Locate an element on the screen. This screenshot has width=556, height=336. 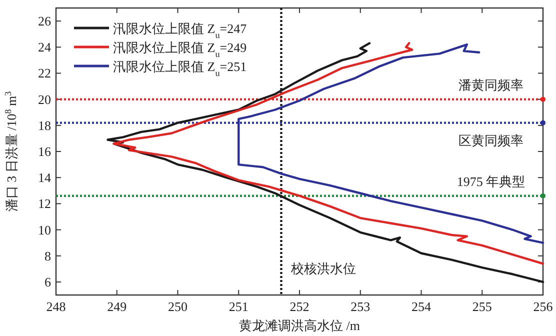
legend-label: 汛限水位上限值 Z$_{u}$=247 is located at coordinates (180, 30).